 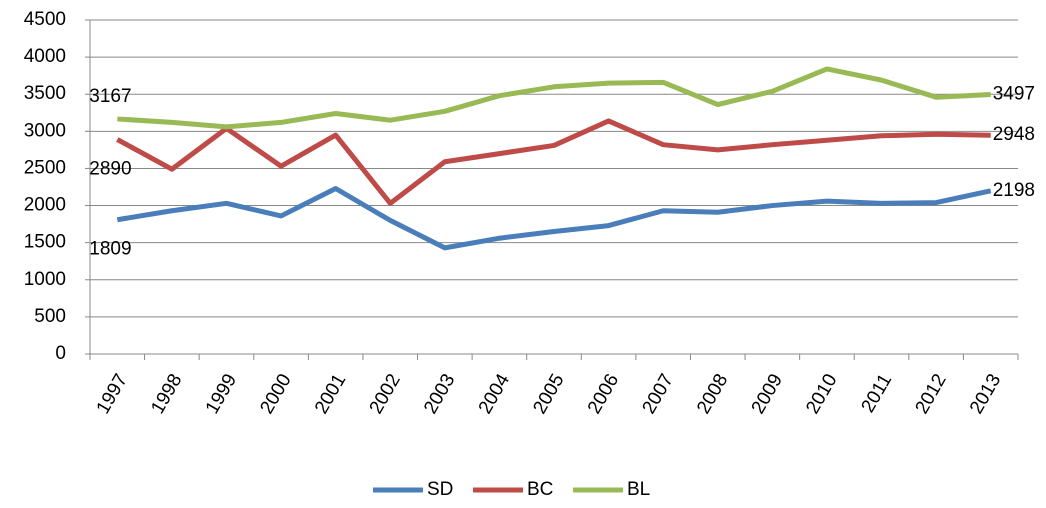 What do you see at coordinates (1014, 134) in the screenshot?
I see `data-label: 2948` at bounding box center [1014, 134].